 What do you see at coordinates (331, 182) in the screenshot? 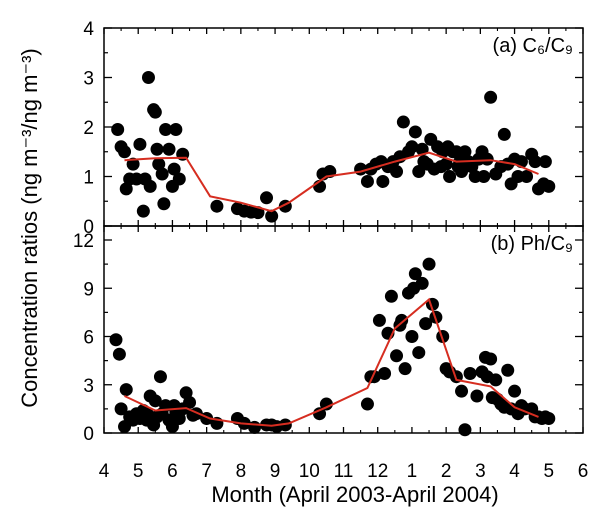
I see `trend-line` at bounding box center [331, 182].